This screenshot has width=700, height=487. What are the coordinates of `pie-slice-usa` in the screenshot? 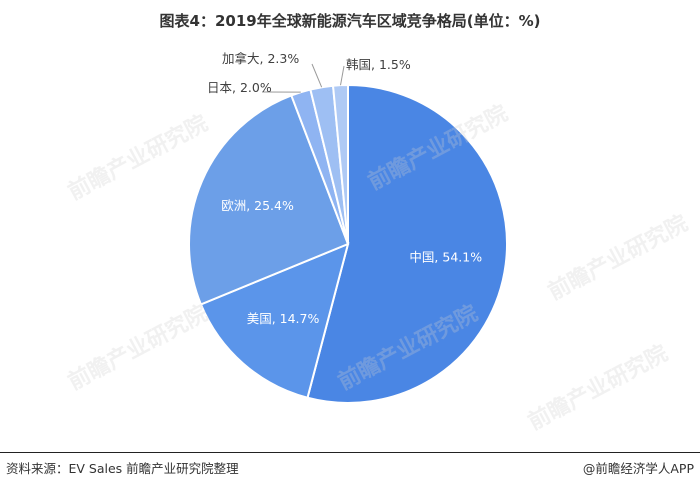 It's located at (274, 320).